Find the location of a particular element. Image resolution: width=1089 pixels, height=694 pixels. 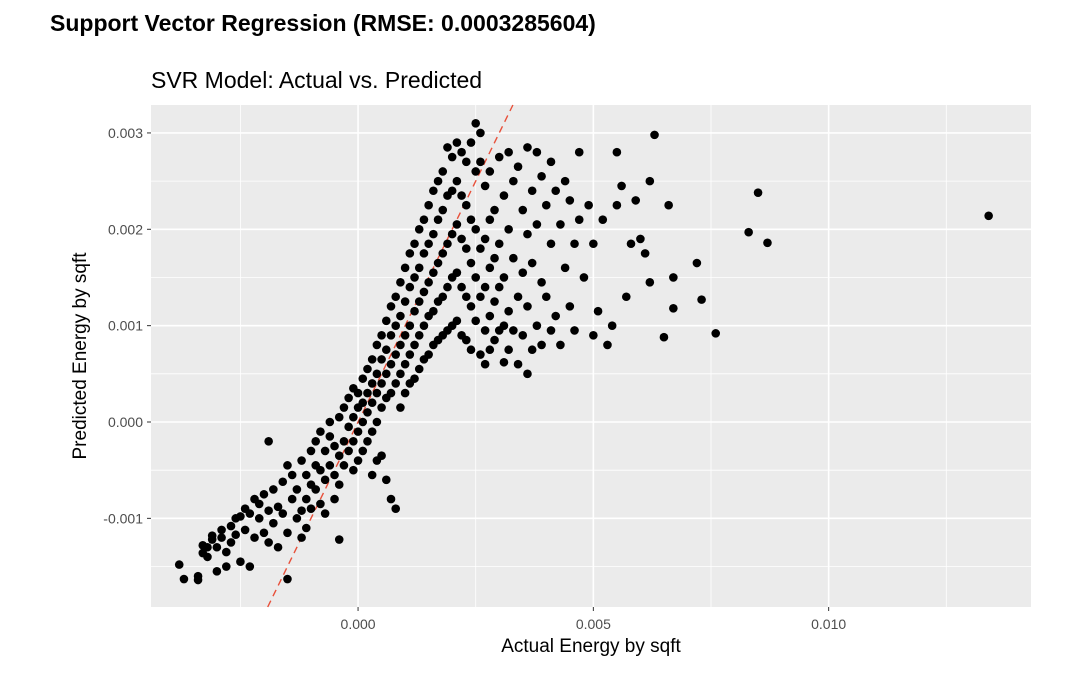

x-tick-label: 0.005 is located at coordinates (593, 624).